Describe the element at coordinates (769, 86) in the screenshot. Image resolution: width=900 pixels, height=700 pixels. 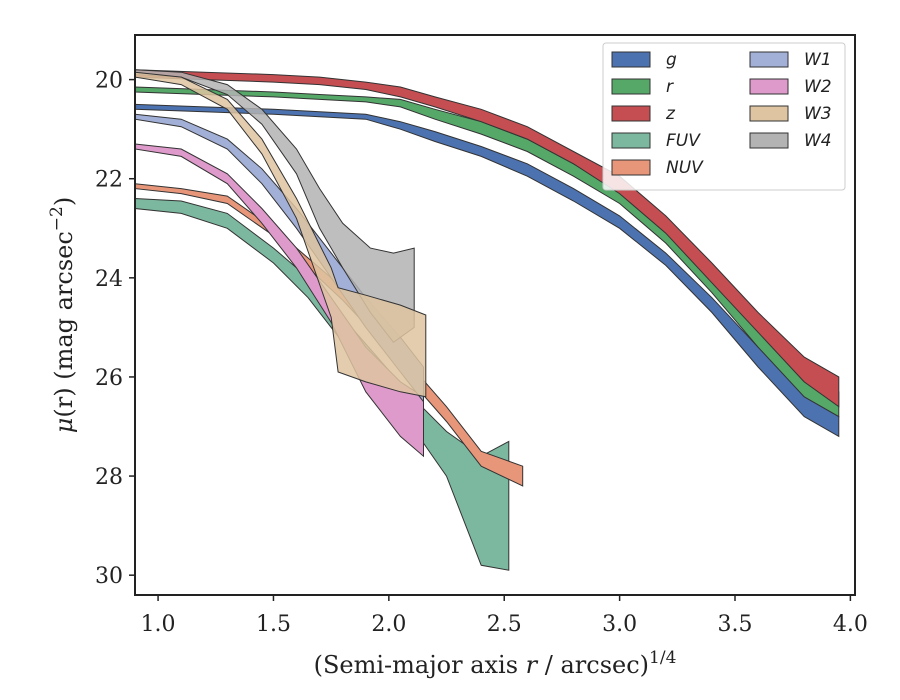
I see `legend-swatch-w2` at that location.